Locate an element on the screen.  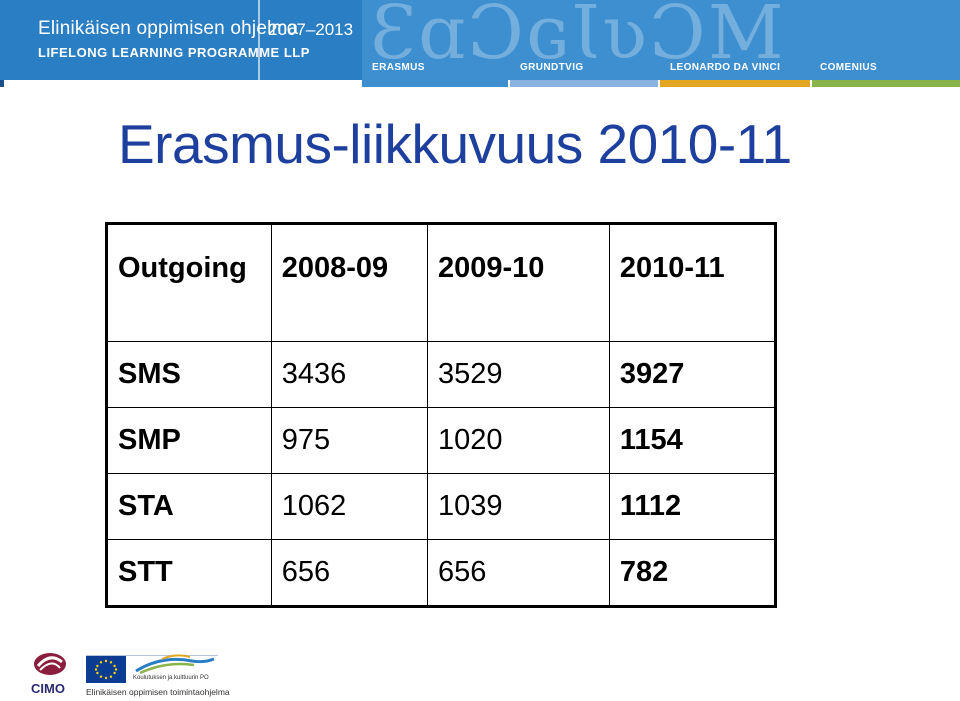
header-cell-2008-09: 2008-09 is located at coordinates (349, 282).